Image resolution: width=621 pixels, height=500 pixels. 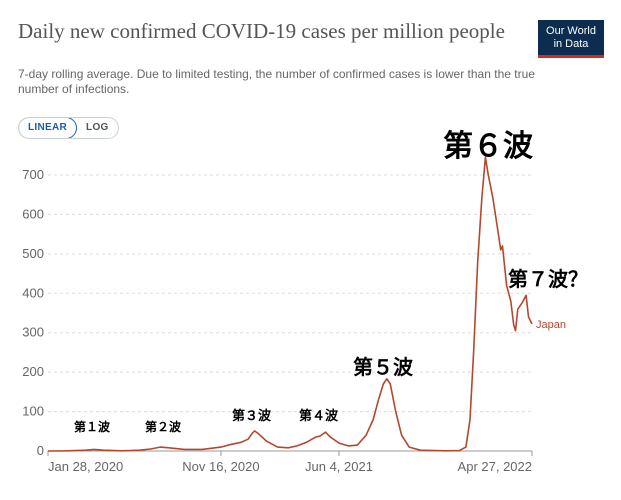 What do you see at coordinates (252, 416) in the screenshot?
I see `annotation-wave-3: 第３波` at bounding box center [252, 416].